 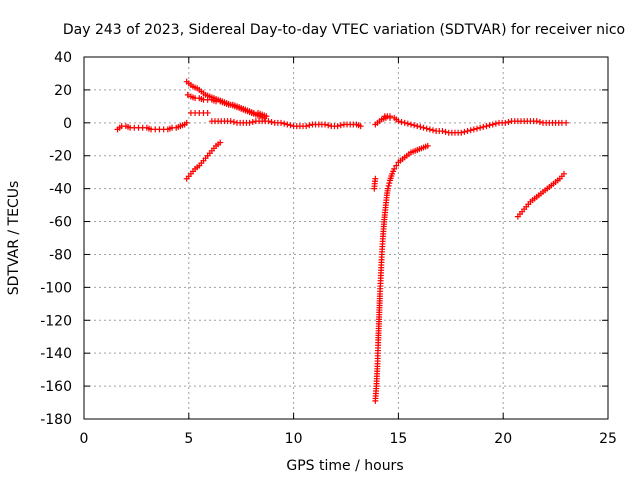 I want to click on y-tick-label: -60, so click(x=60, y=223).